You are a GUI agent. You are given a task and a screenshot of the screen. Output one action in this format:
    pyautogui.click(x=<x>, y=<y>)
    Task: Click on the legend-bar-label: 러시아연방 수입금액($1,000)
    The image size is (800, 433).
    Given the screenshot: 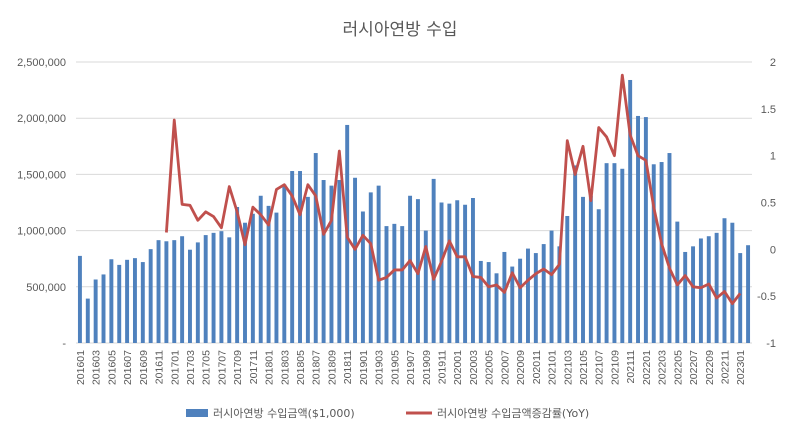 What is the action you would take?
    pyautogui.click(x=284, y=413)
    